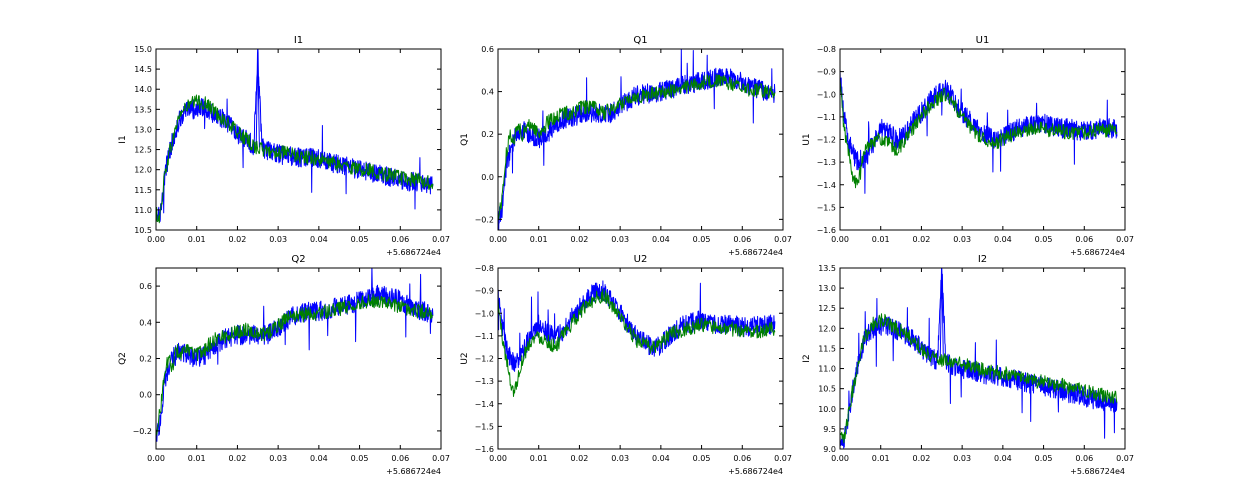 The height and width of the screenshot is (500, 1250). I want to click on y-tick-label: −1.6, so click(484, 449).